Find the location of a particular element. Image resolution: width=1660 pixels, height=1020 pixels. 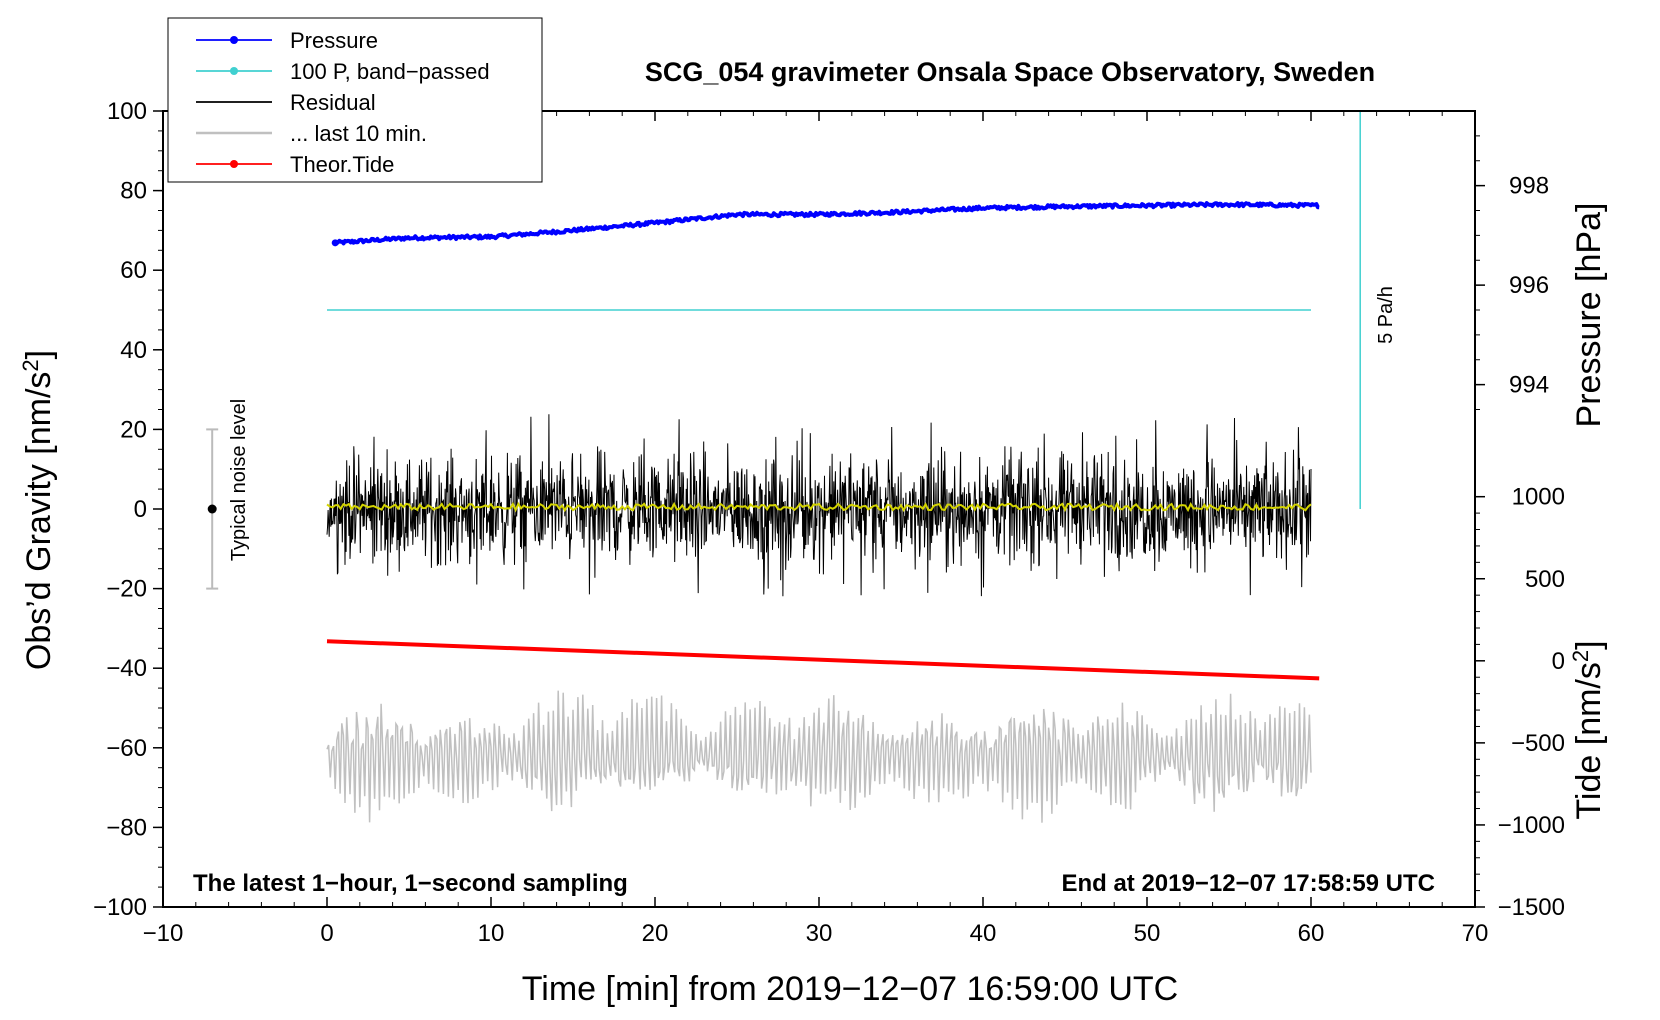

y-axis-title-pressure: Pressure [hPa] is located at coordinates (1589, 315).